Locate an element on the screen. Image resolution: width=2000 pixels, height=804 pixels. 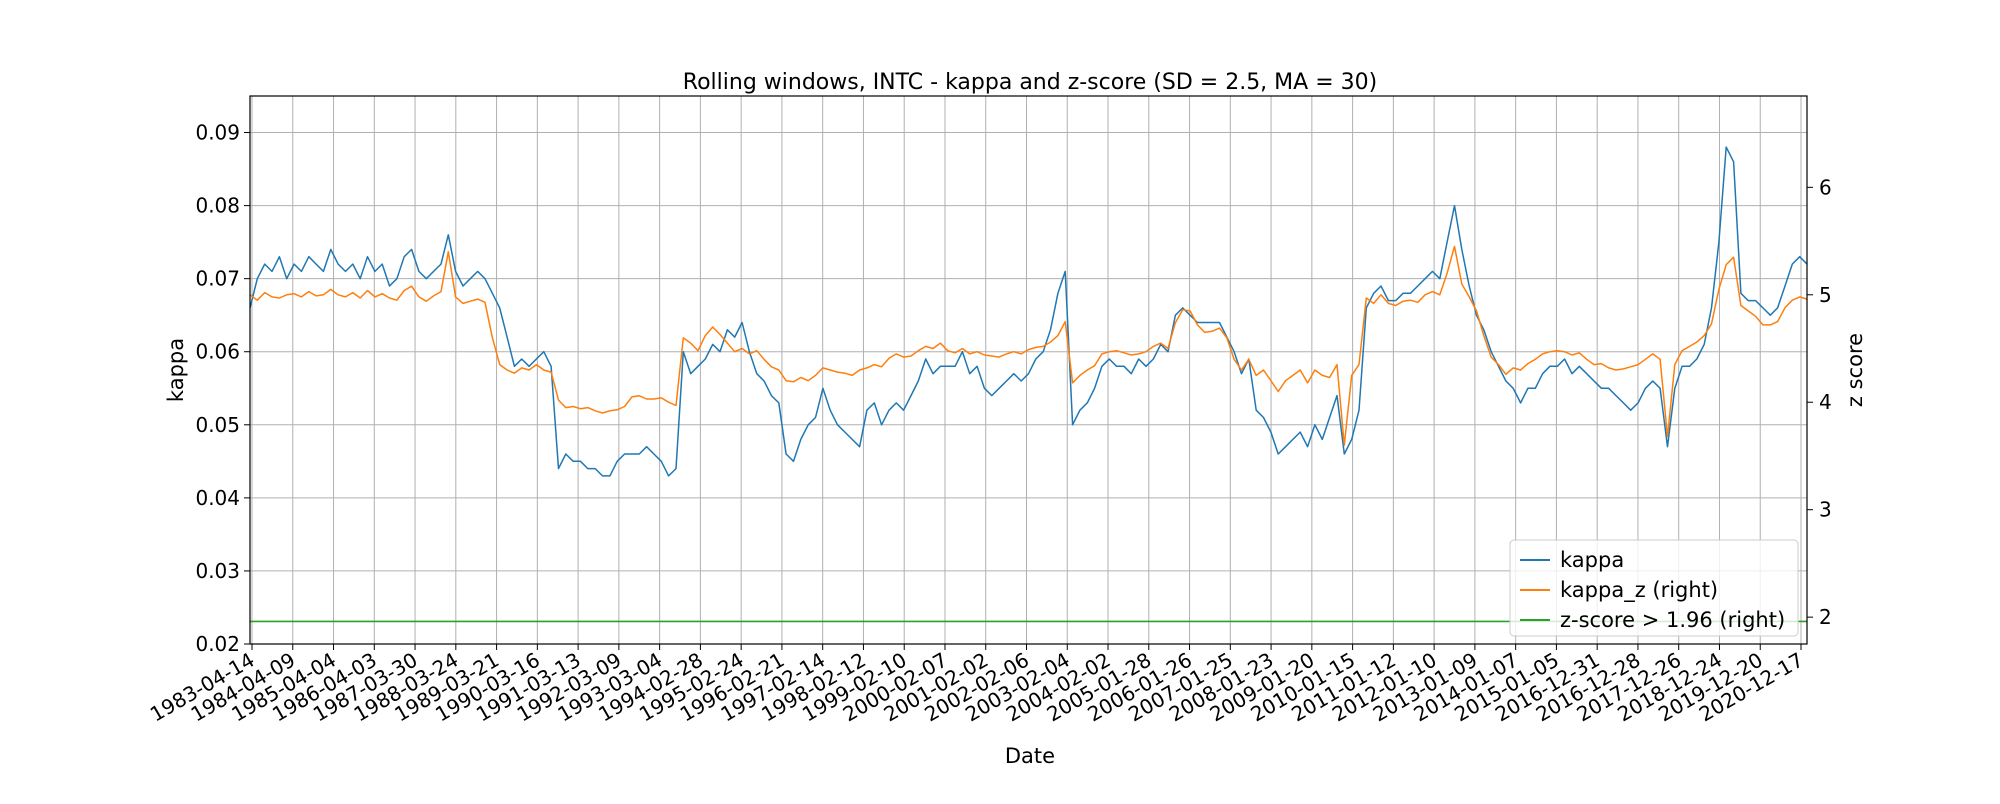
y-tick-label: 0.04 is located at coordinates (217, 498).